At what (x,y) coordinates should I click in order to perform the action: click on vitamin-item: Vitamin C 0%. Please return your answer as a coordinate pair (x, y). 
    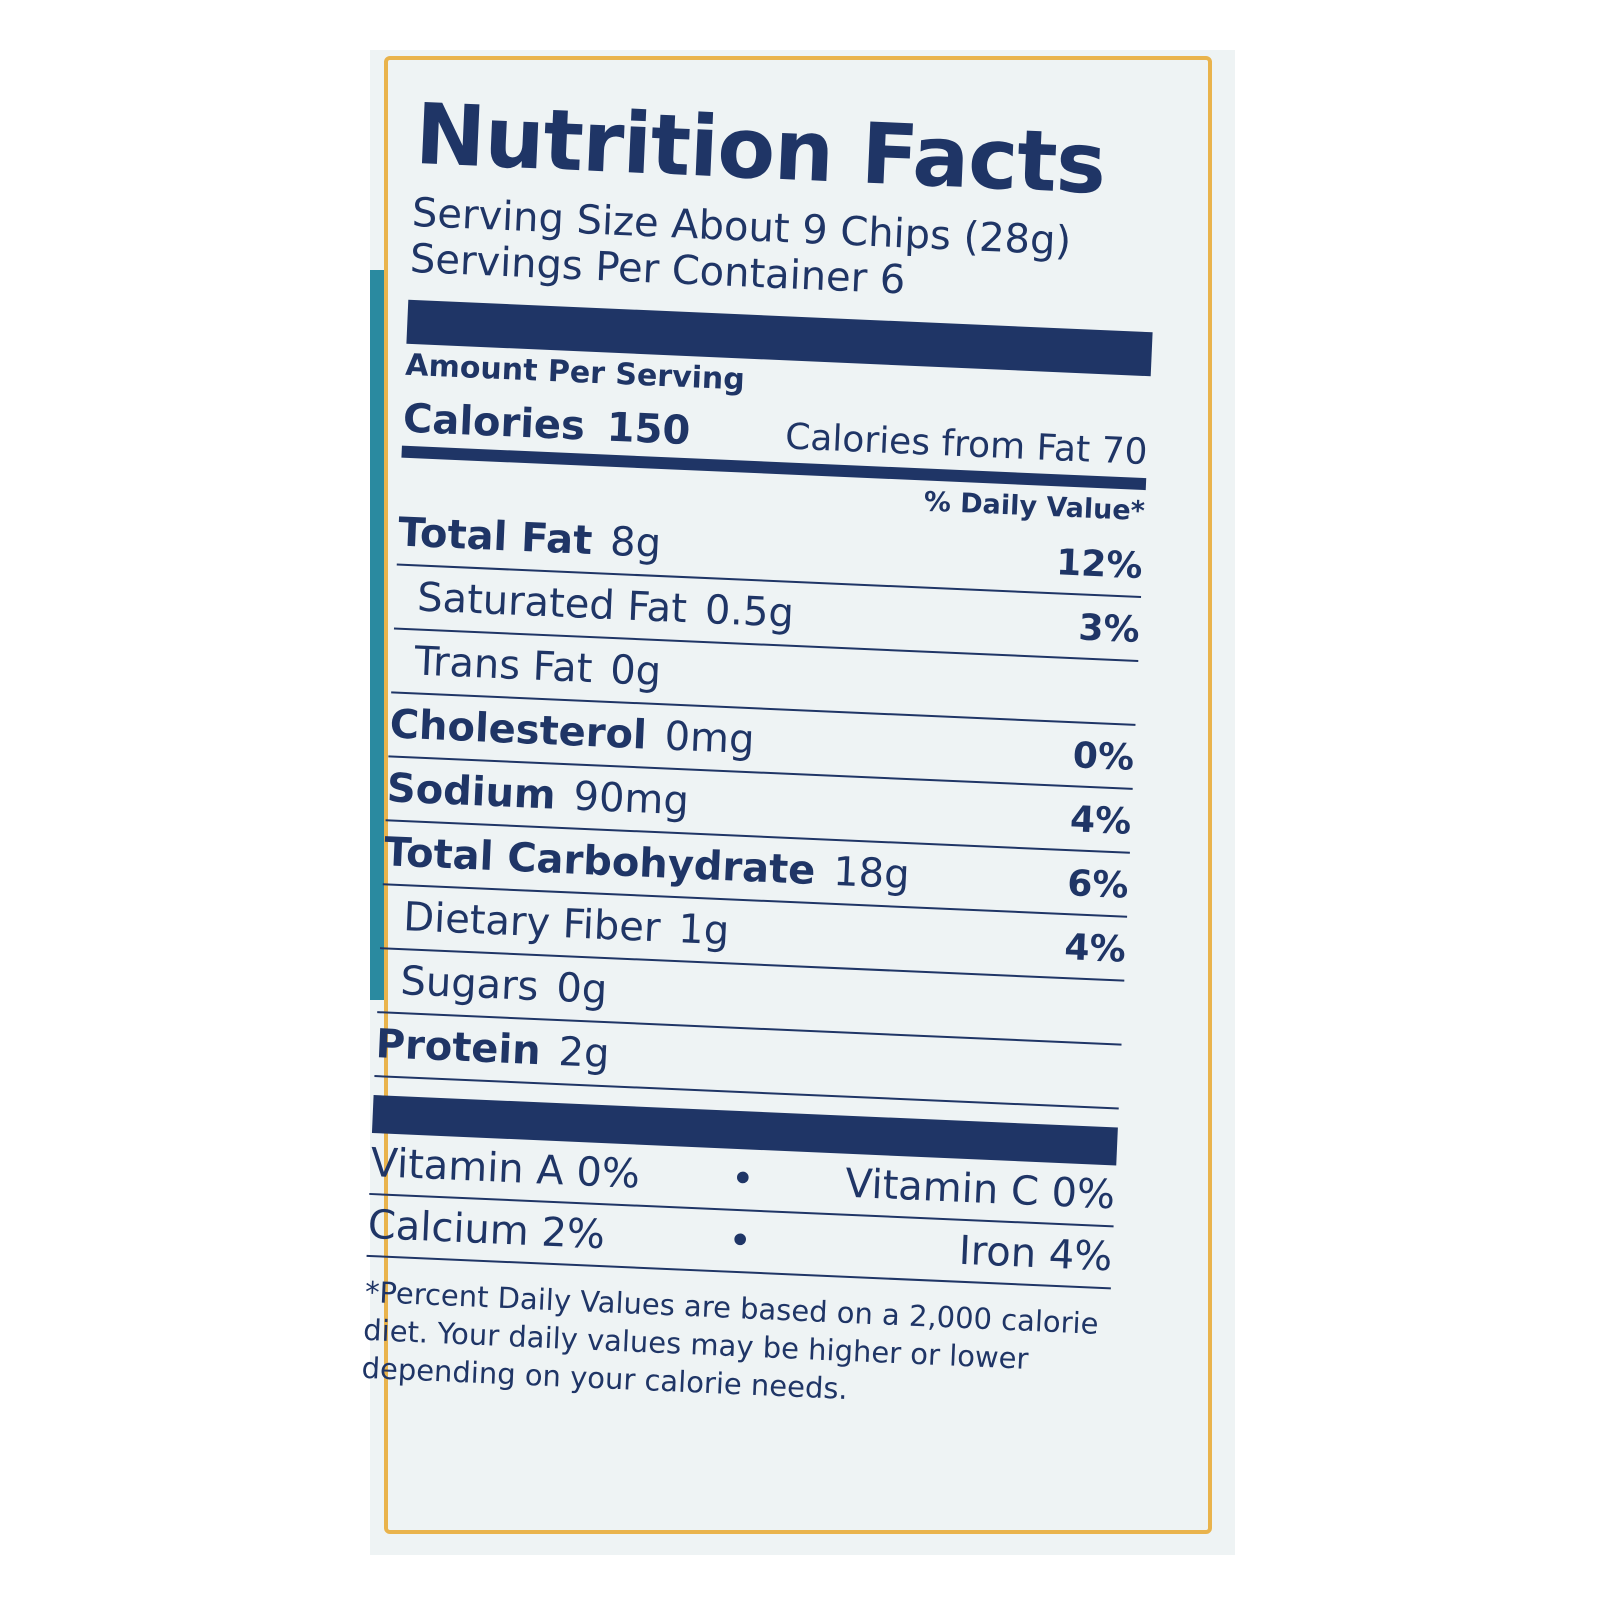
    Looking at the image, I should click on (980, 1189).